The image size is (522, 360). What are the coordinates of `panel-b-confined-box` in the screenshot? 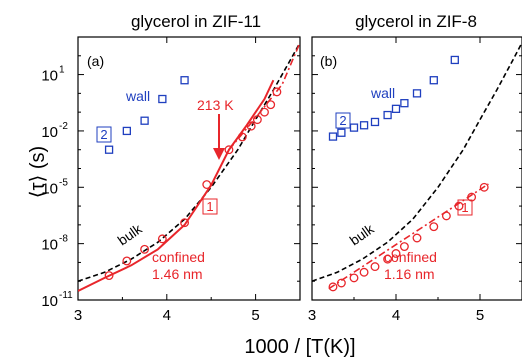 It's located at (465, 207).